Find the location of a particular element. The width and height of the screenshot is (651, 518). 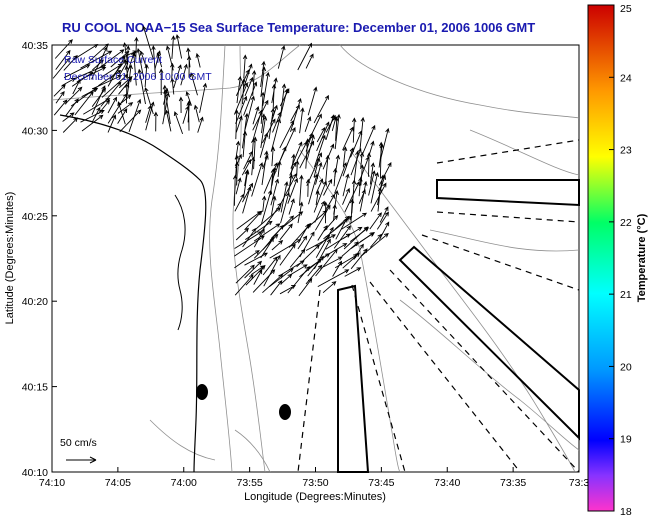

y-tick-label: 40:35 is located at coordinates (35, 46).